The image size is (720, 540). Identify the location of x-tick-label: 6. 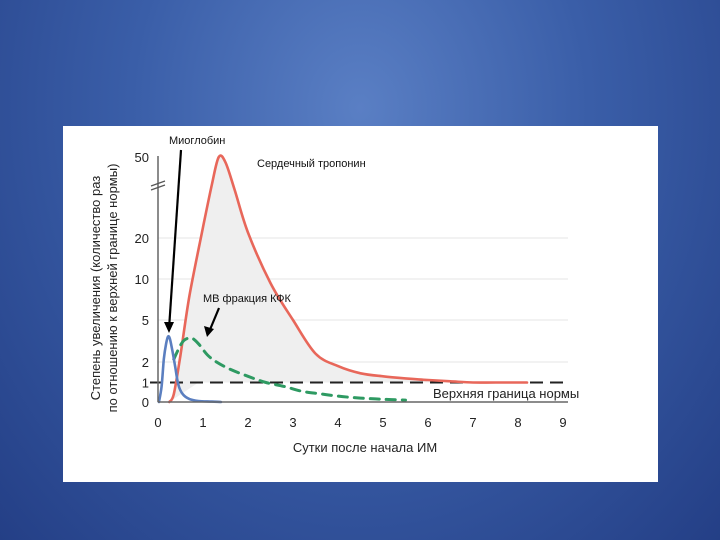
(427, 422).